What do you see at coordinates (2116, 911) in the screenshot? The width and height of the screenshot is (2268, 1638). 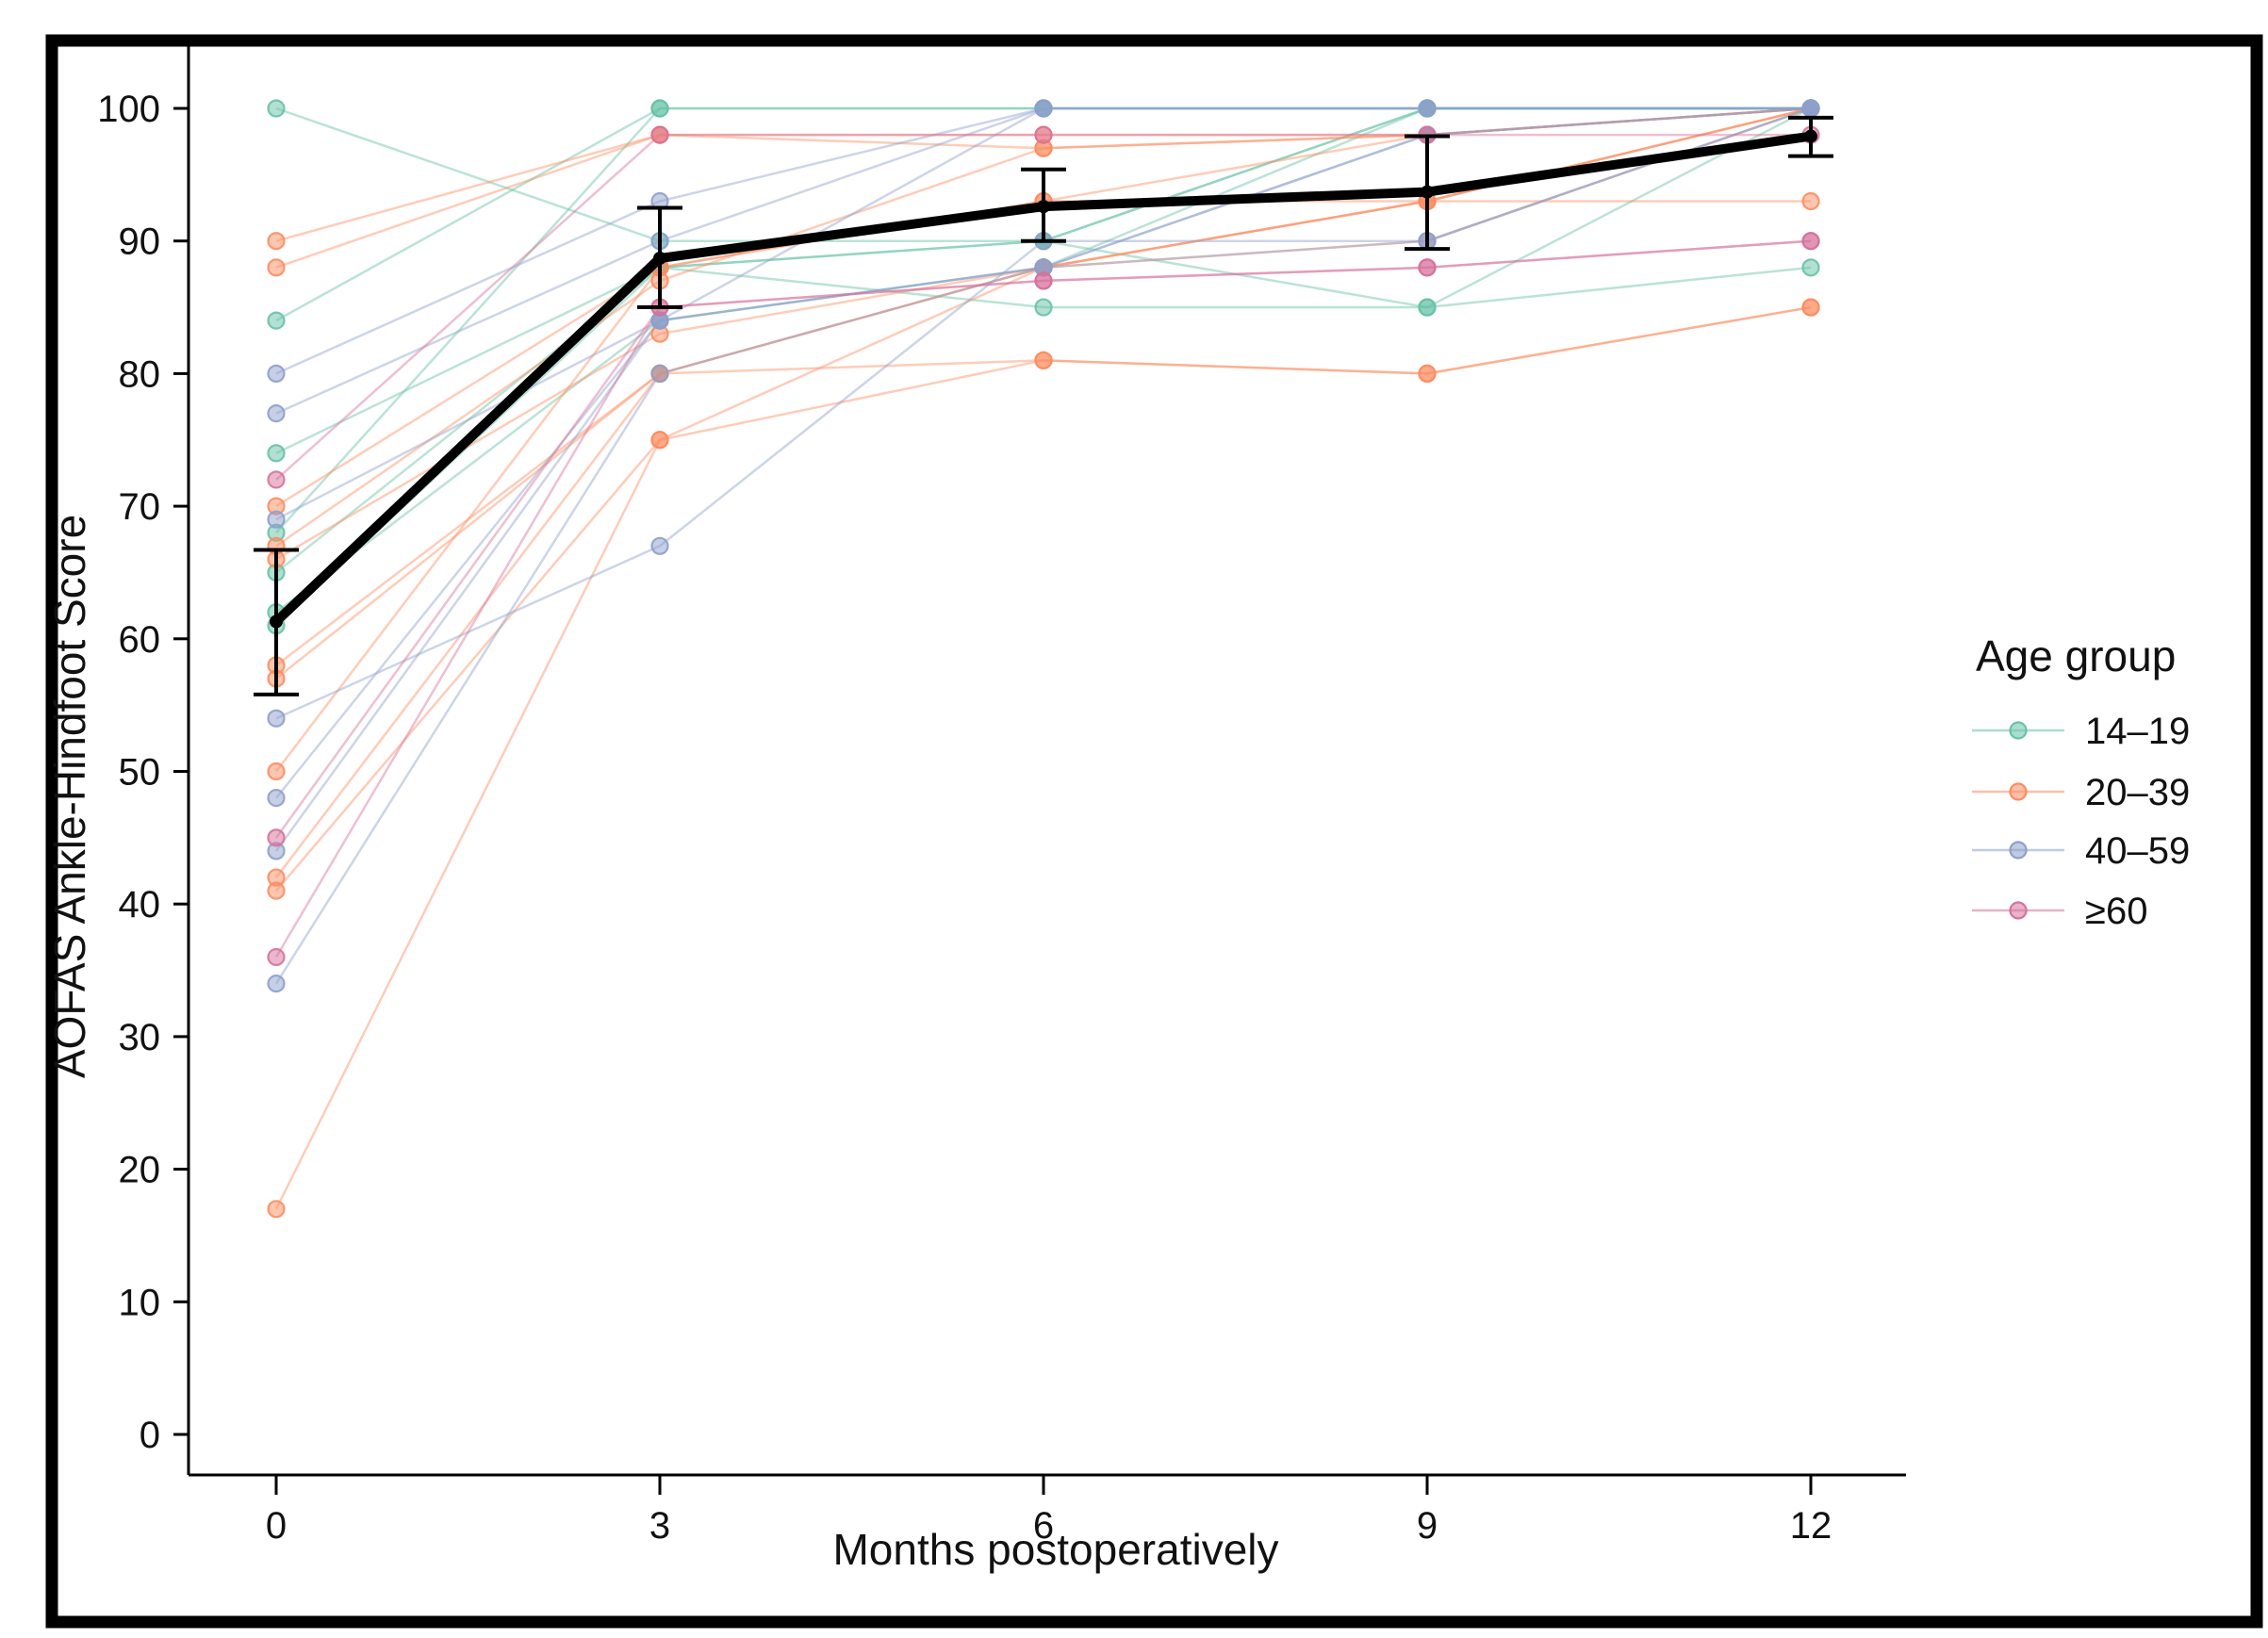 I see `legend-label-60+: ≥60` at bounding box center [2116, 911].